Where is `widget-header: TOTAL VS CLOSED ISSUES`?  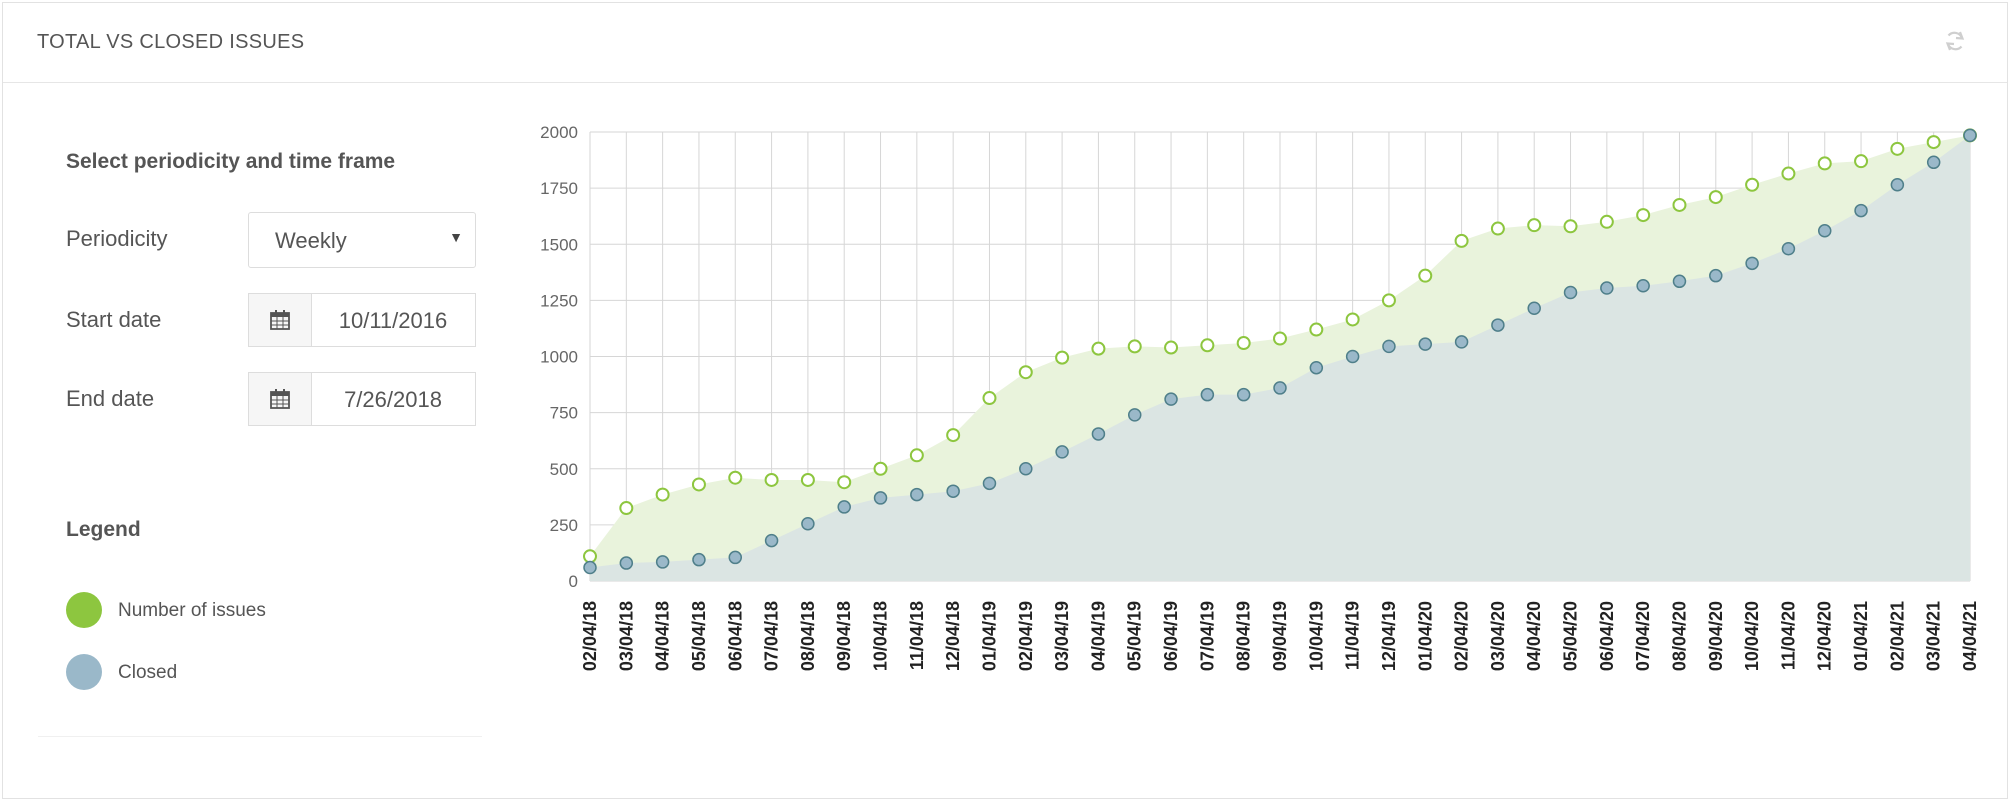 widget-header: TOTAL VS CLOSED ISSUES is located at coordinates (1005, 43).